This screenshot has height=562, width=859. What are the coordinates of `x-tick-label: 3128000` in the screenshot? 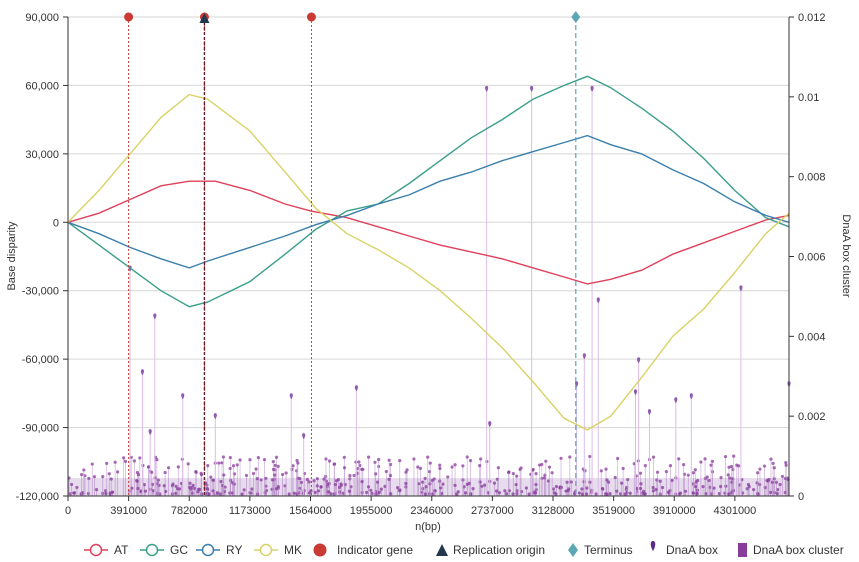 It's located at (553, 511).